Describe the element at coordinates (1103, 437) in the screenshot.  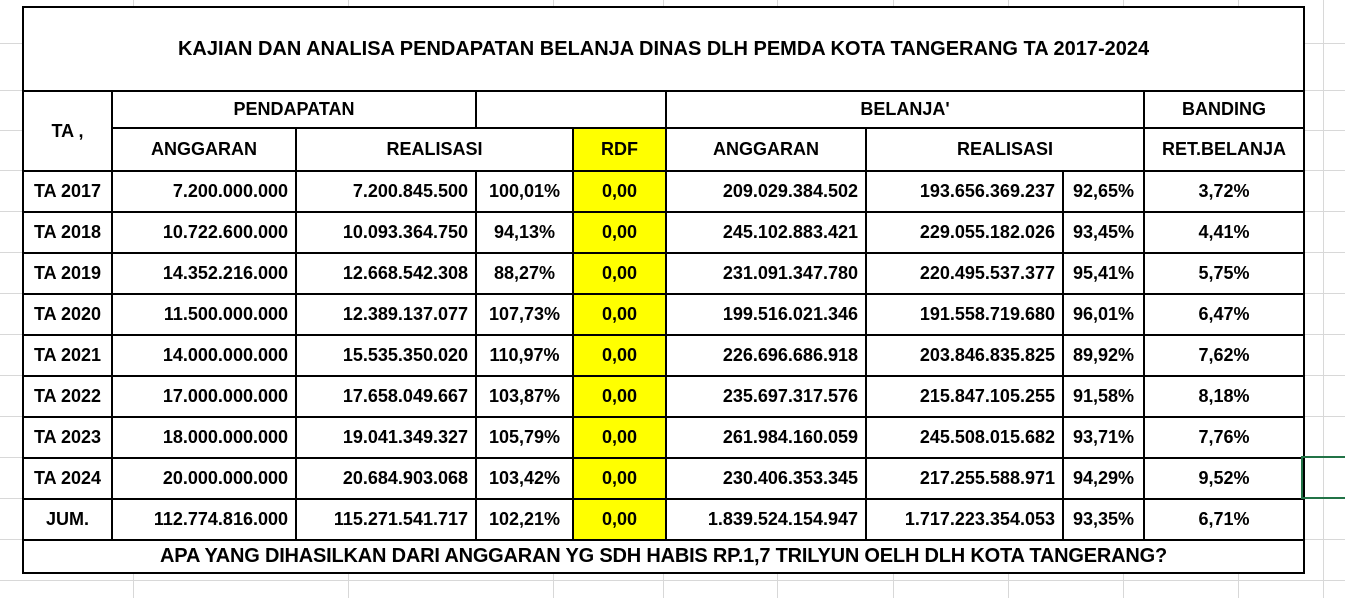
I see `cell-belanja-pct: 93,71%` at that location.